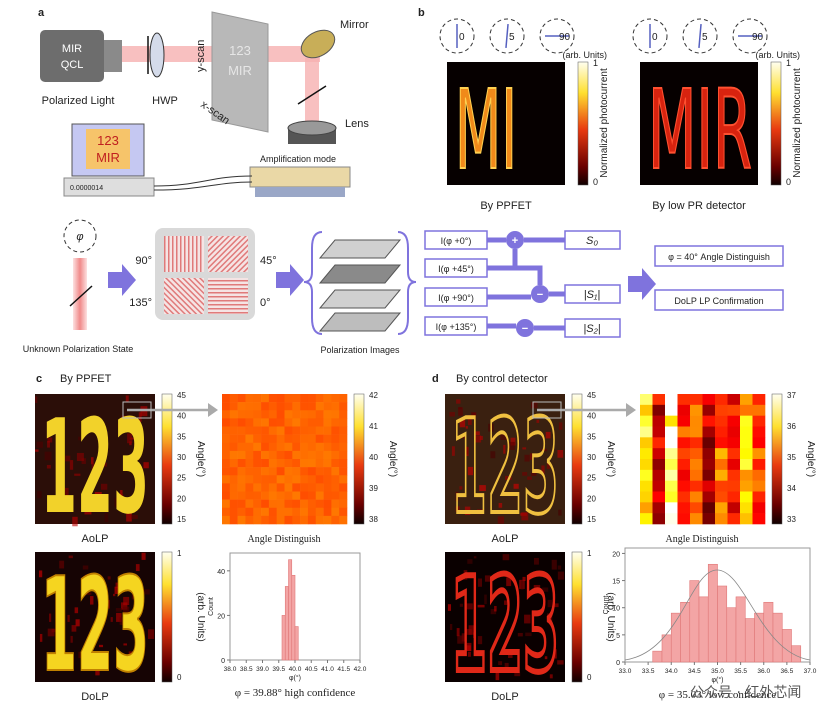 This screenshot has width=831, height=727. What do you see at coordinates (360, 322) in the screenshot?
I see `image-plate` at bounding box center [360, 322].